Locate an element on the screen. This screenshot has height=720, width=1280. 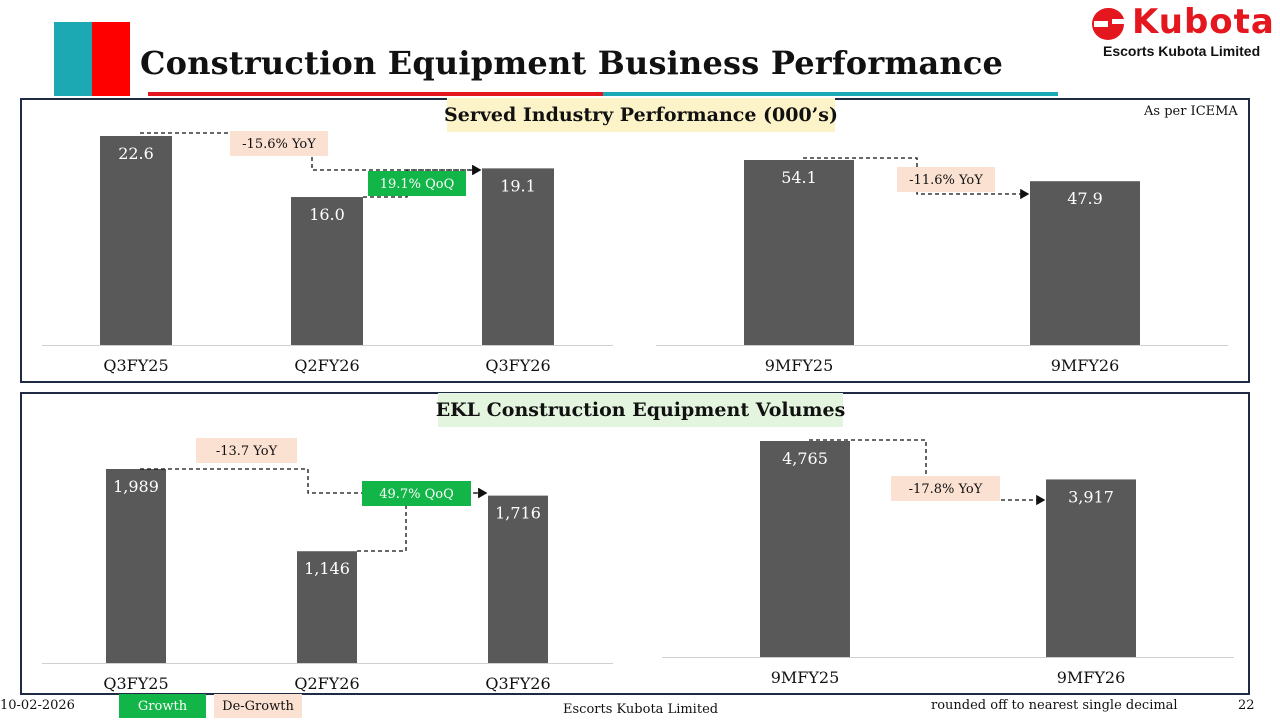
title-underline-red is located at coordinates (375, 94).